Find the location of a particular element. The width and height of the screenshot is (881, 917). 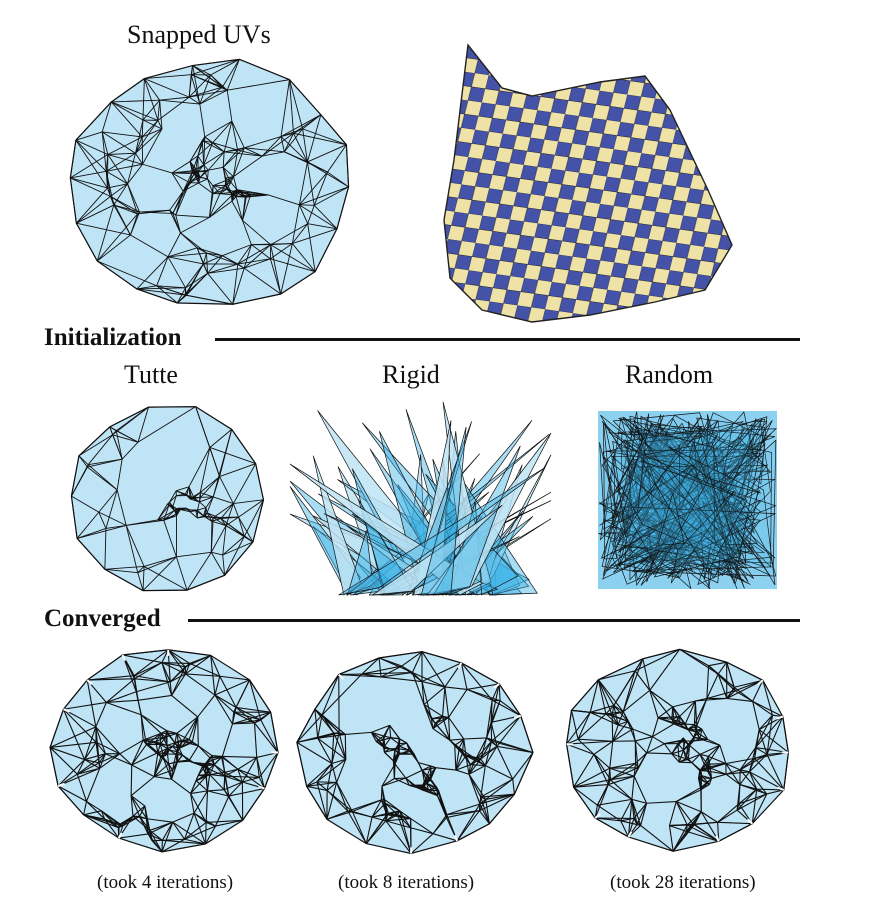

cat-head-surface is located at coordinates (588, 183).